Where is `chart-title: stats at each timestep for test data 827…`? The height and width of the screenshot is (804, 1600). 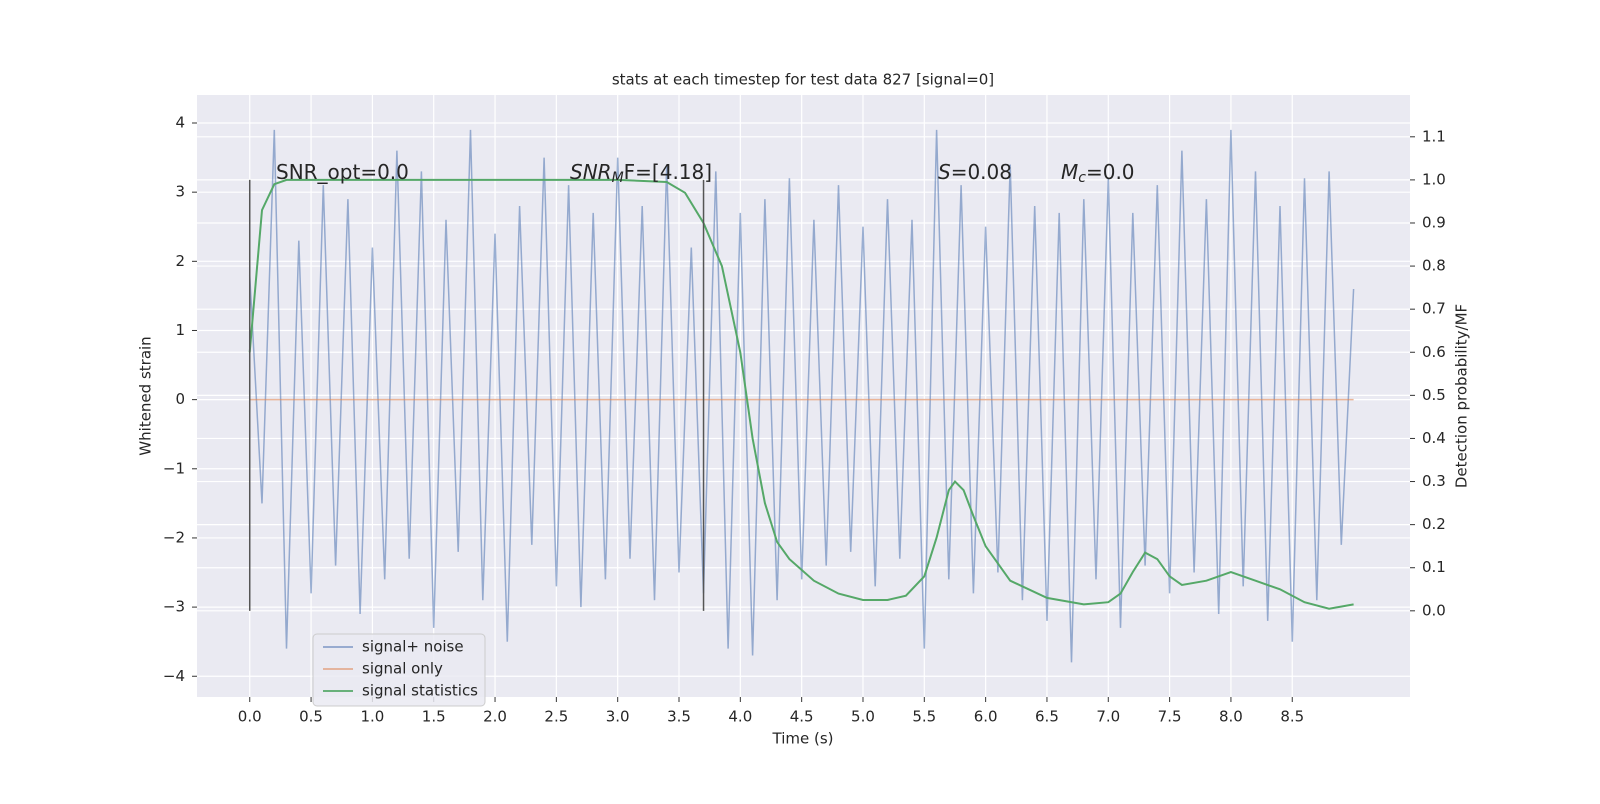
chart-title: stats at each timestep for test data 827… is located at coordinates (803, 80).